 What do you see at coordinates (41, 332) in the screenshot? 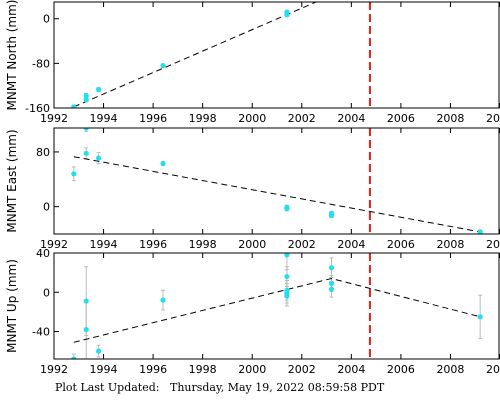
I see `y-tick-label: -40` at bounding box center [41, 332].